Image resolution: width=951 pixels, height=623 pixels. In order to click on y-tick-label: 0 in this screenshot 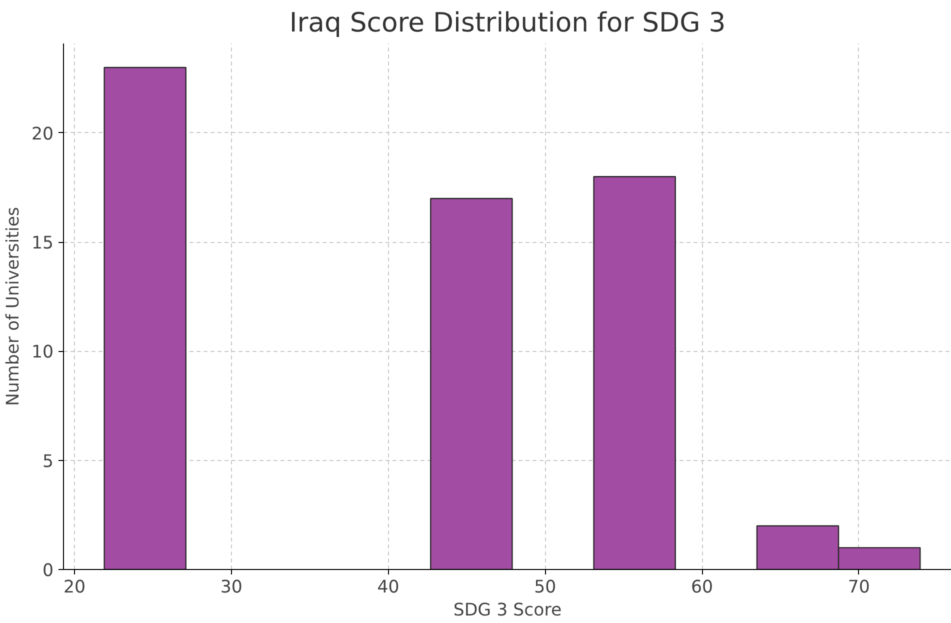, I will do `click(48, 571)`.